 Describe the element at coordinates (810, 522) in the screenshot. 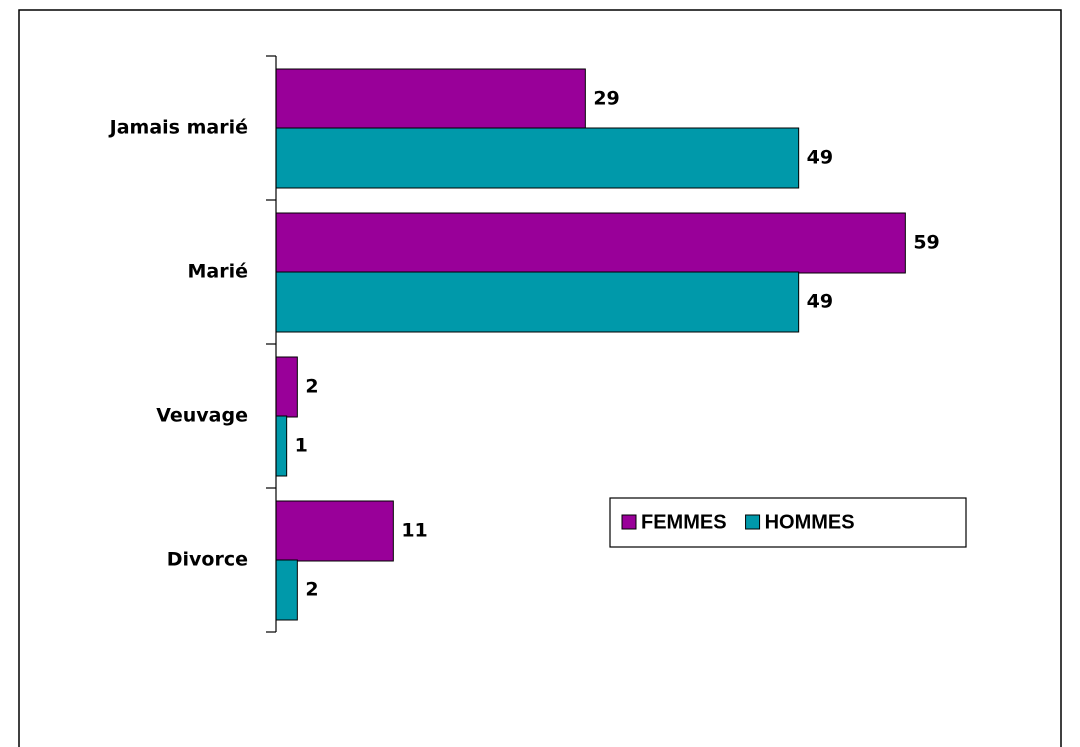

I see `legend-label: HOMMES` at that location.